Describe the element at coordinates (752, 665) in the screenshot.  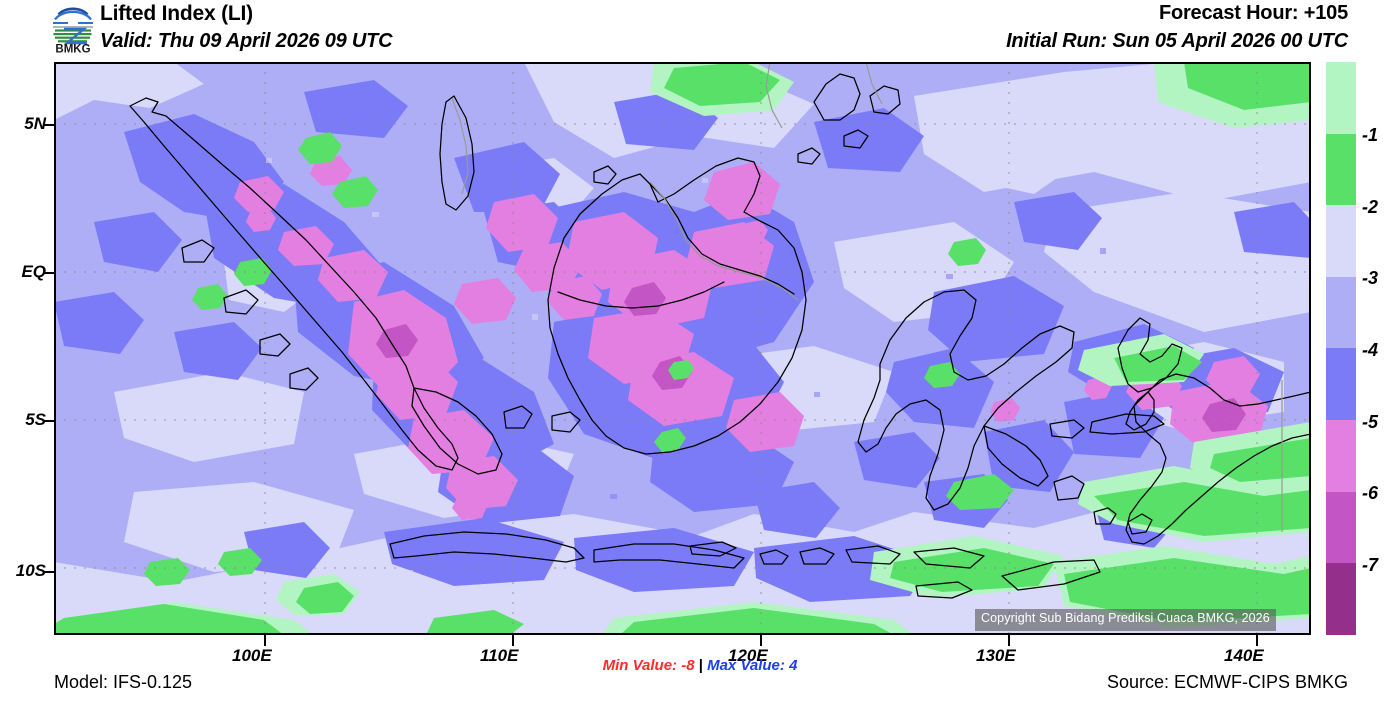
I see `max-value-label: Max Value: 4` at that location.